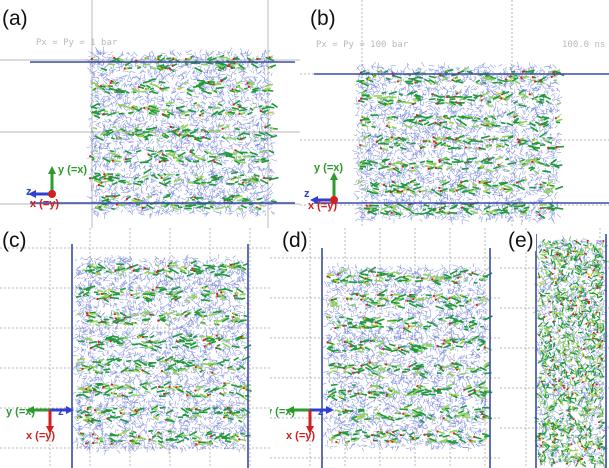  I want to click on panel-label-a: (a), so click(15, 18).